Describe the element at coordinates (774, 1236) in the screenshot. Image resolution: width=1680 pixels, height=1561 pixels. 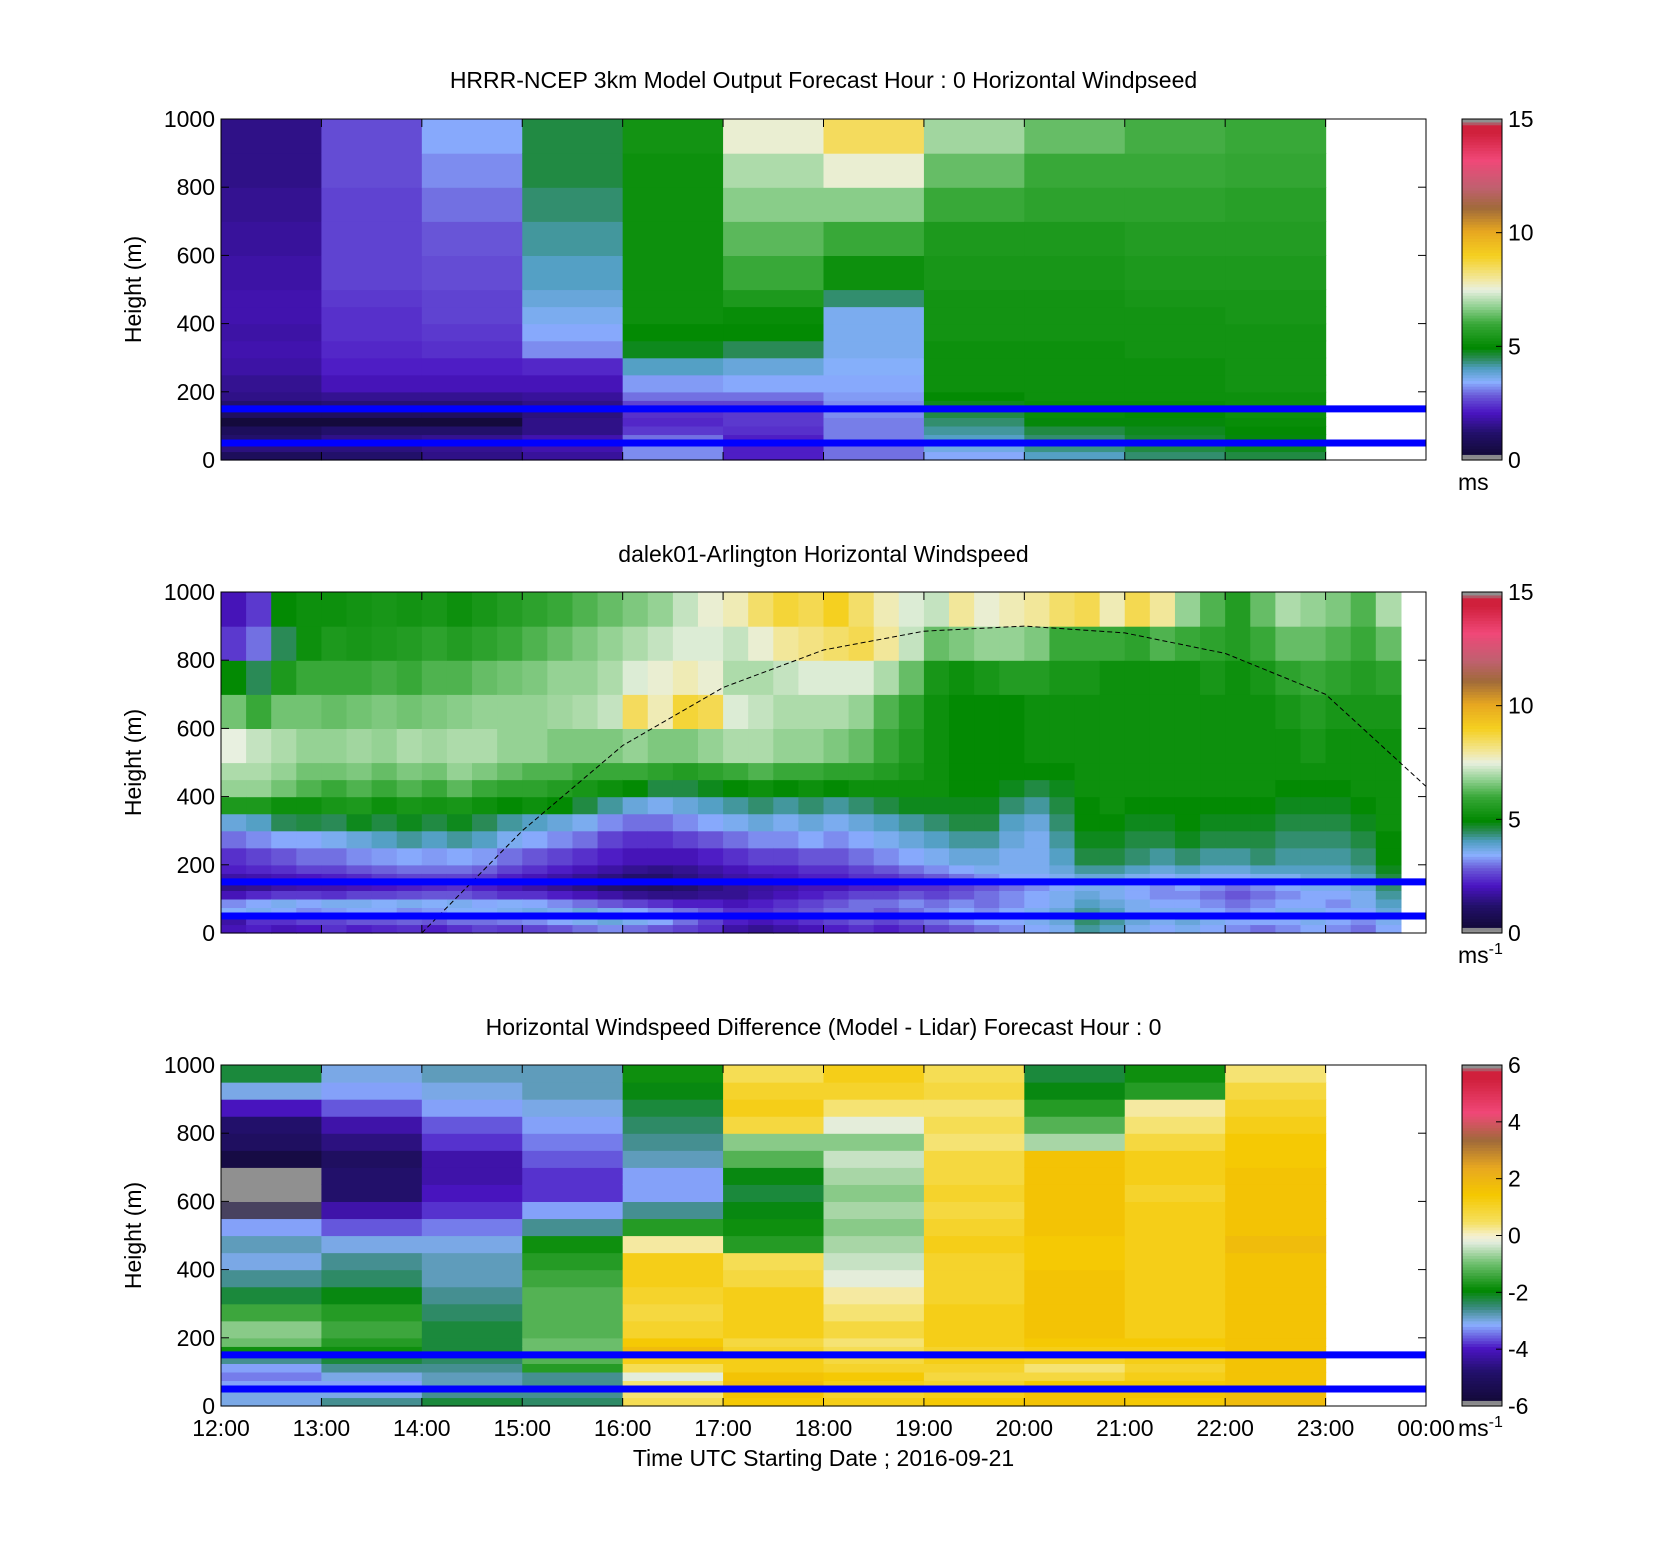
I see `heatmap-cells` at that location.